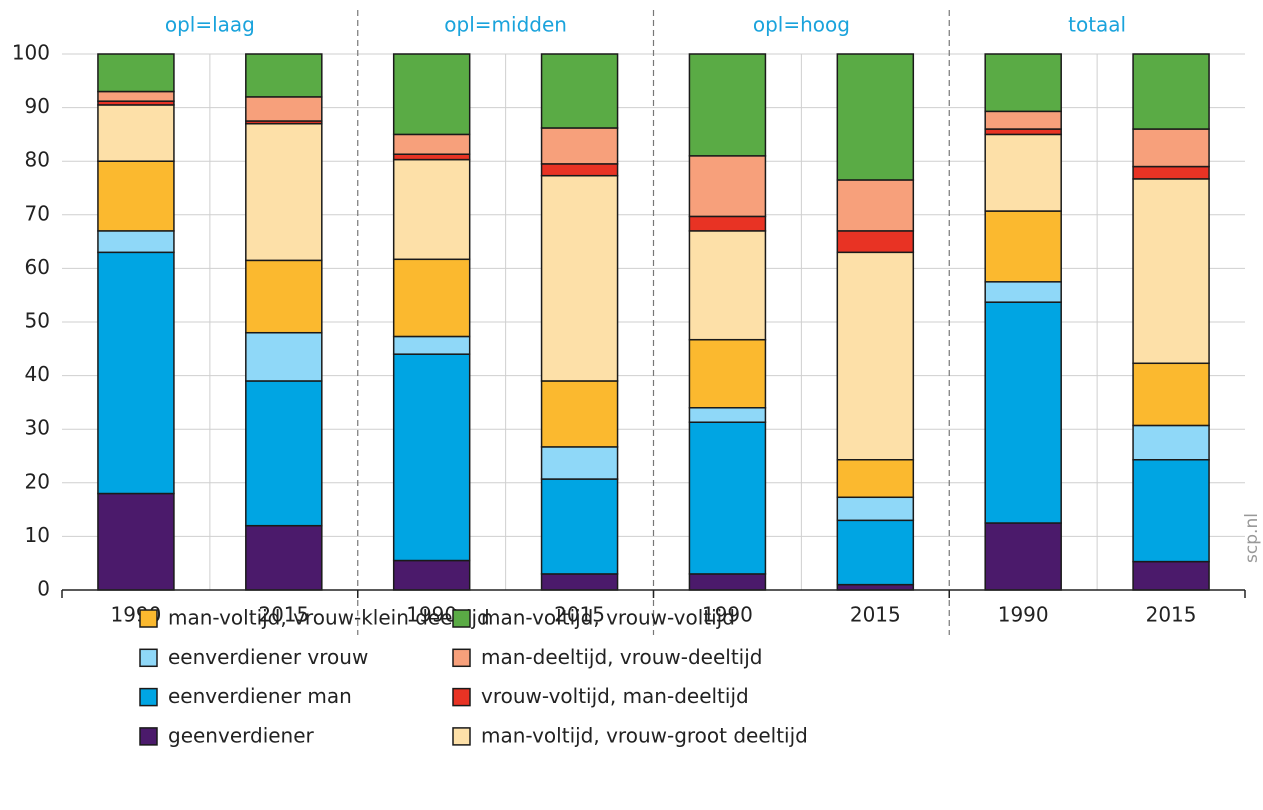  I want to click on legend-label: eenverdiener man, so click(260, 696).